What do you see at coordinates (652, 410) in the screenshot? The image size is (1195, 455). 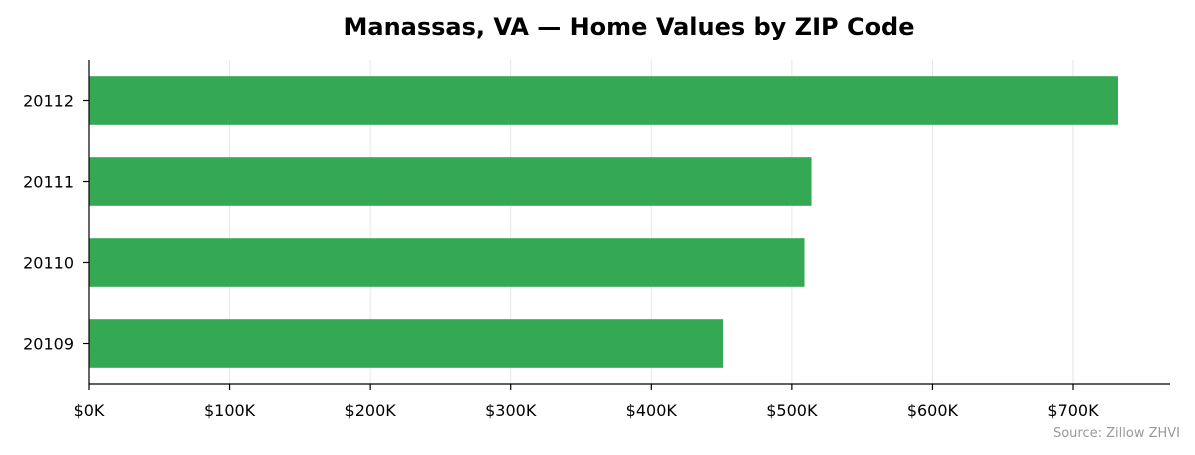 I see `x-tick-label: $400K` at bounding box center [652, 410].